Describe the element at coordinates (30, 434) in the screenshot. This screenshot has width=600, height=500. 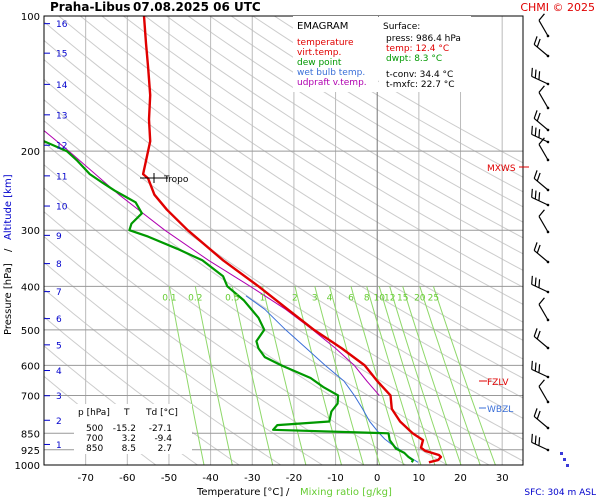
I see `y-tick-label: 850` at that location.